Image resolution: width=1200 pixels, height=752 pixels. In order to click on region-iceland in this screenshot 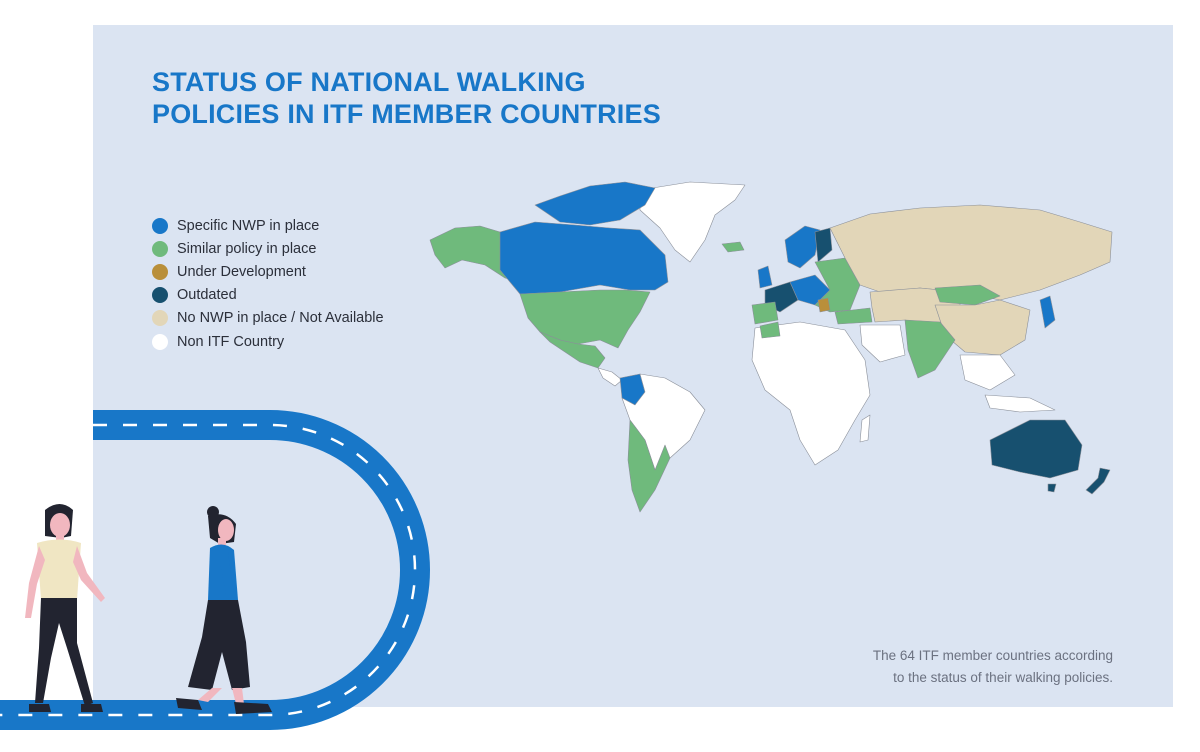, I will do `click(733, 247)`.